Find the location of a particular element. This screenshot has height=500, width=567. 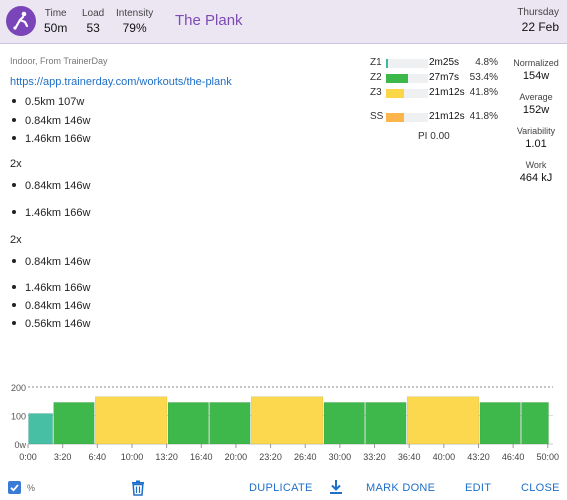

x-tick-label: 3:20 is located at coordinates (63, 457).